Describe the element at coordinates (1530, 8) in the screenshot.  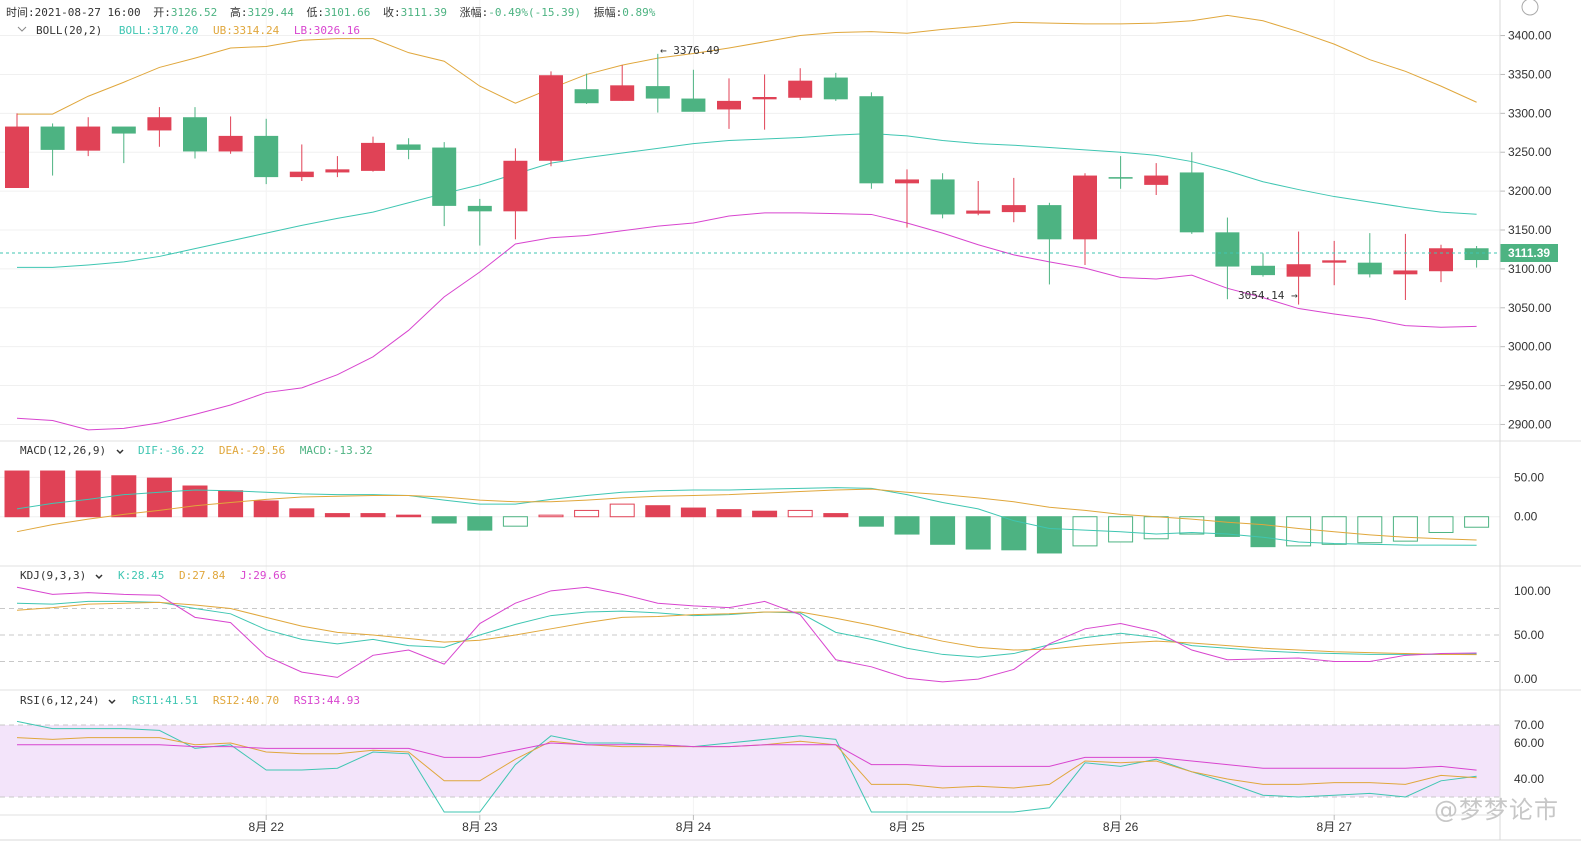
I see `settings-icon` at that location.